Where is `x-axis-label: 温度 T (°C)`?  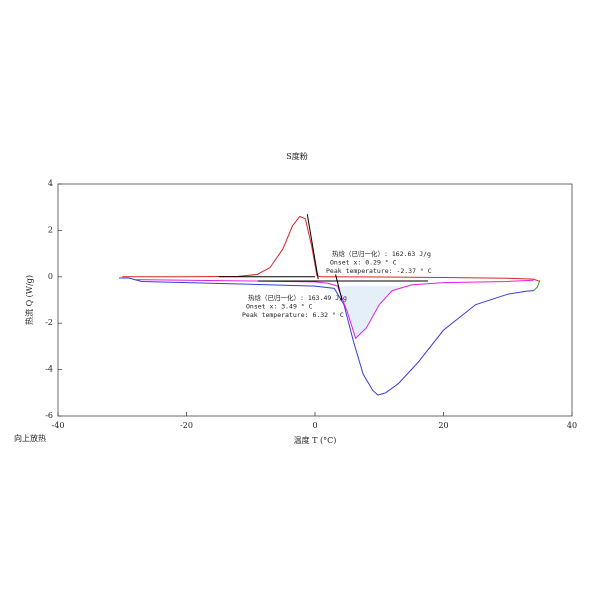 x-axis-label: 温度 T (°C) is located at coordinates (315, 440).